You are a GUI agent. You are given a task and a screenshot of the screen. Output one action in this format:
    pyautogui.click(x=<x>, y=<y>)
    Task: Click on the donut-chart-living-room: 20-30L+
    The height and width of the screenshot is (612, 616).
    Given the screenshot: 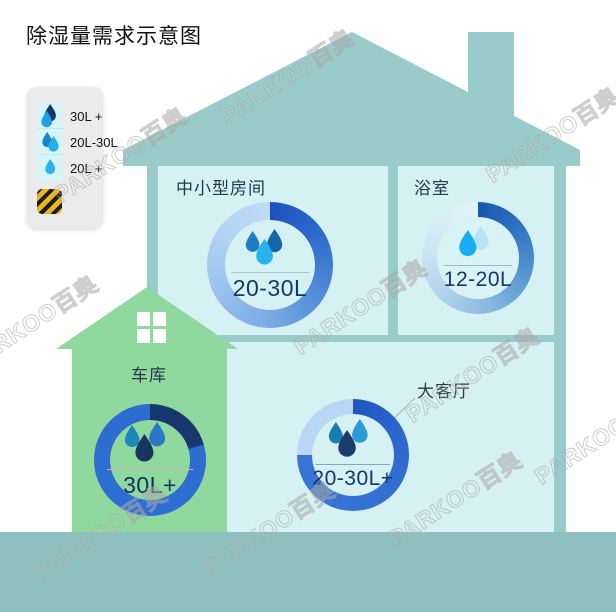 What is the action you would take?
    pyautogui.click(x=353, y=455)
    